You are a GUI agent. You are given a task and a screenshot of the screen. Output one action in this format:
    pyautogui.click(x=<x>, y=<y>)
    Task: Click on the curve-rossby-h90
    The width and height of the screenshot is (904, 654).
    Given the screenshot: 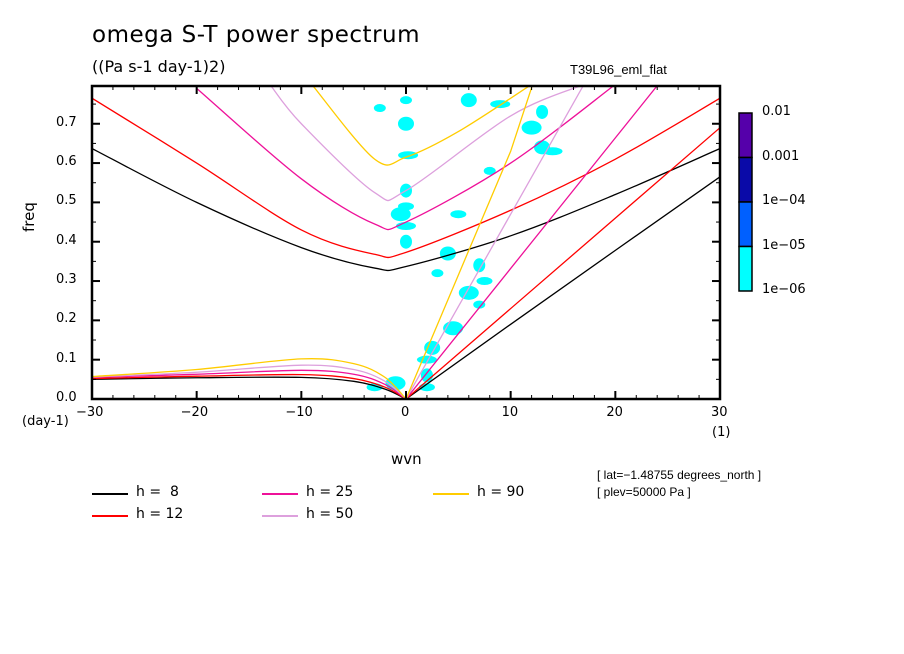 What is the action you would take?
    pyautogui.click(x=249, y=378)
    